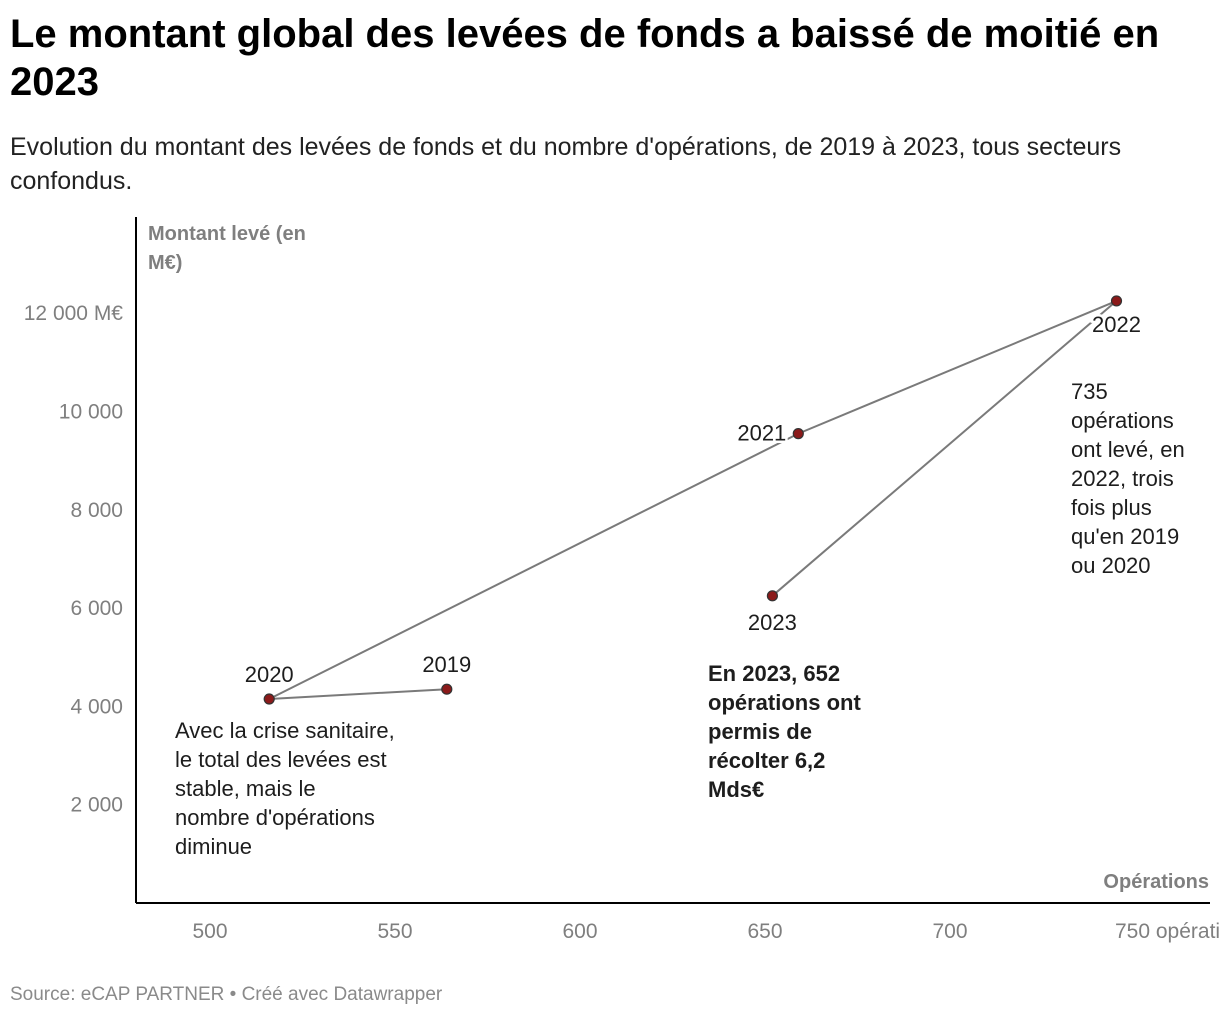  I want to click on annotation-line: En 2023, 652, so click(774, 673).